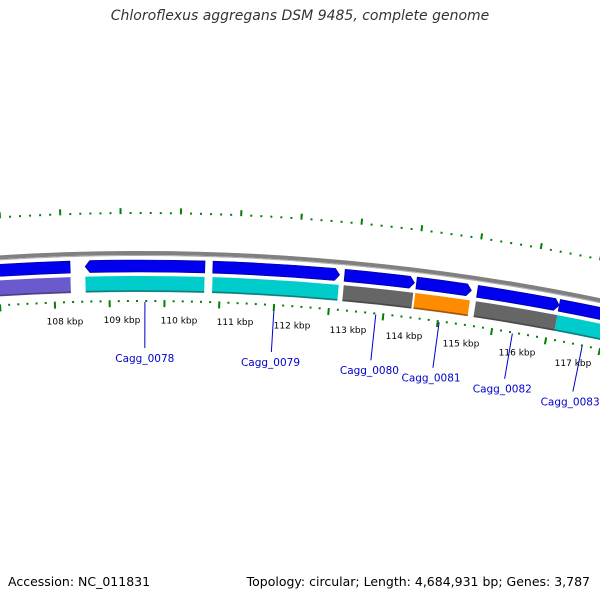  I want to click on accession-text: Accession: NC_011831, so click(79, 581).